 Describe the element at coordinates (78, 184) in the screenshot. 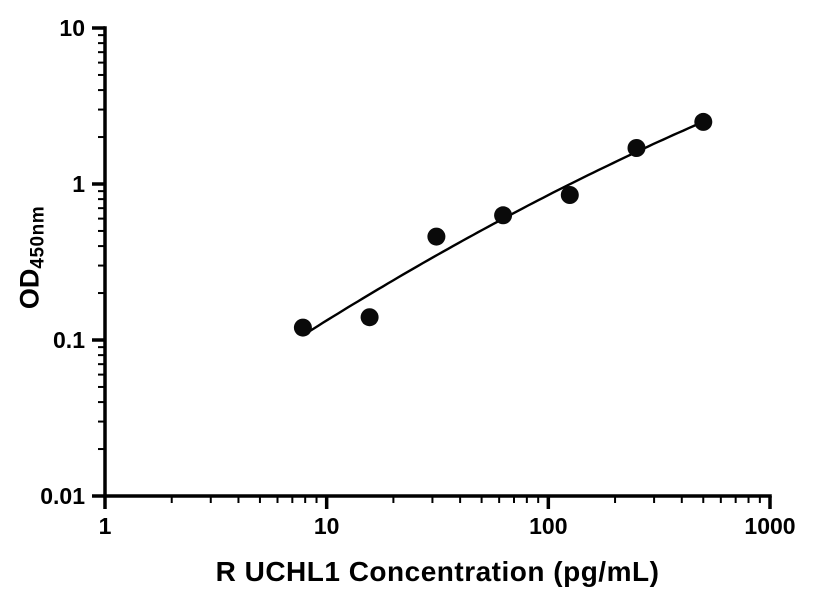

I see `y-tick-label: 1` at that location.